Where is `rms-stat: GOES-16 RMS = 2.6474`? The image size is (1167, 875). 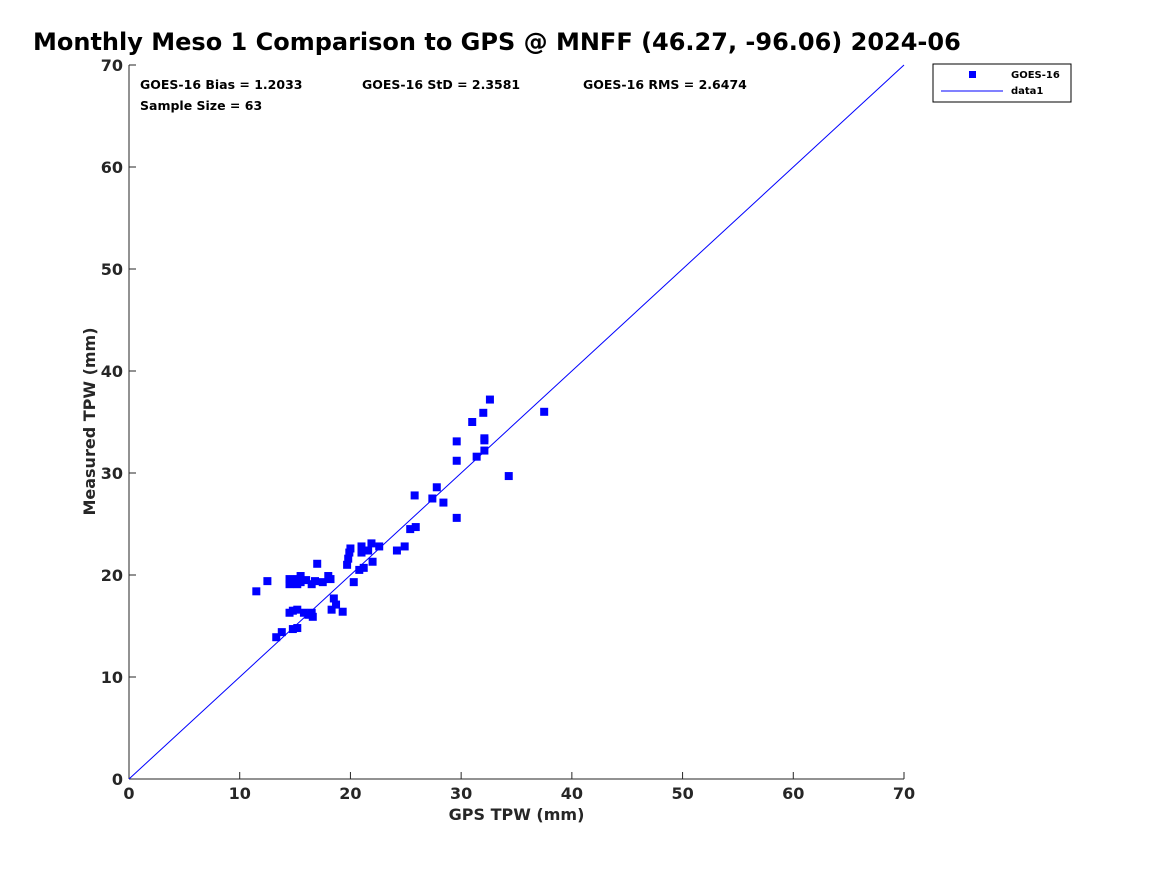 rms-stat: GOES-16 RMS = 2.6474 is located at coordinates (665, 84).